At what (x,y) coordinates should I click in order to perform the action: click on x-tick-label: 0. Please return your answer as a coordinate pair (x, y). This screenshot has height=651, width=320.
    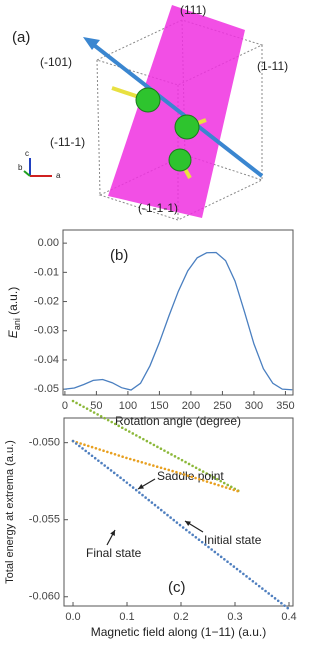
    Looking at the image, I should click on (65, 406).